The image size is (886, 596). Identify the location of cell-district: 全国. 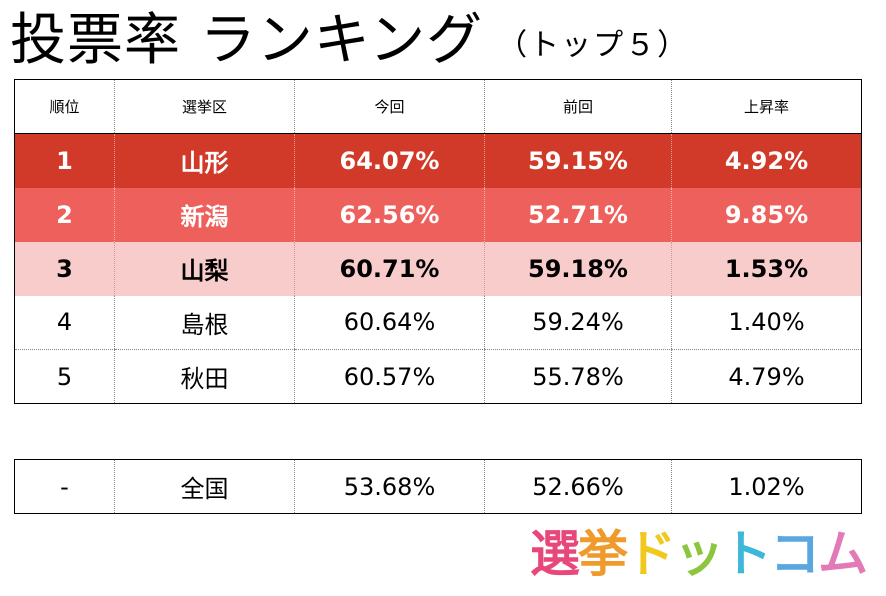
(204, 486).